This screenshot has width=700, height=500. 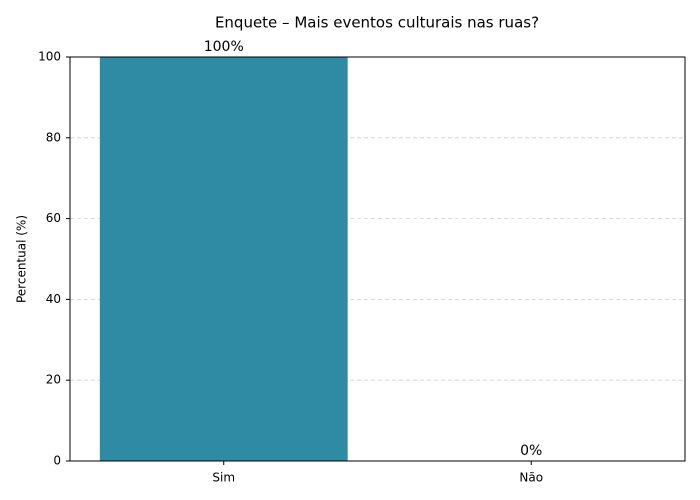 What do you see at coordinates (53, 299) in the screenshot?
I see `y-tick-label: 40` at bounding box center [53, 299].